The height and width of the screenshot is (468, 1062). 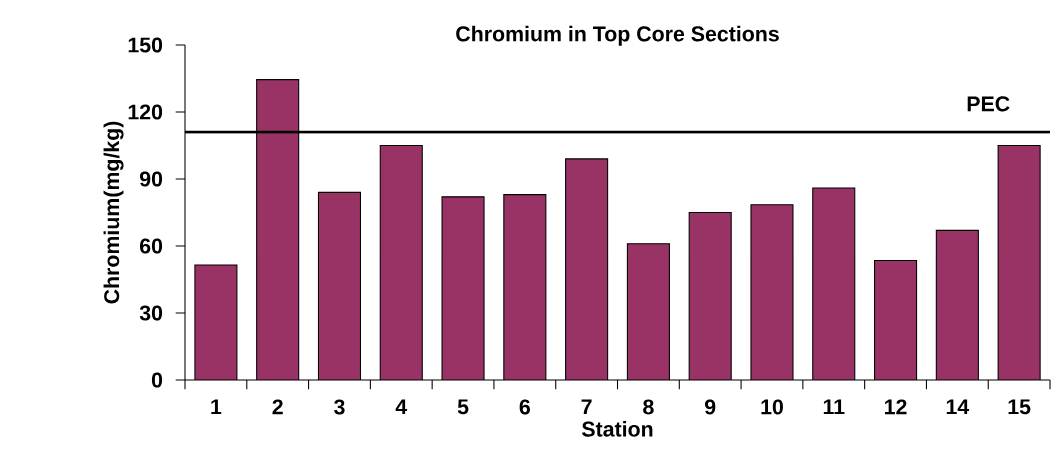 What do you see at coordinates (463, 407) in the screenshot?
I see `x-tick-label: 5` at bounding box center [463, 407].